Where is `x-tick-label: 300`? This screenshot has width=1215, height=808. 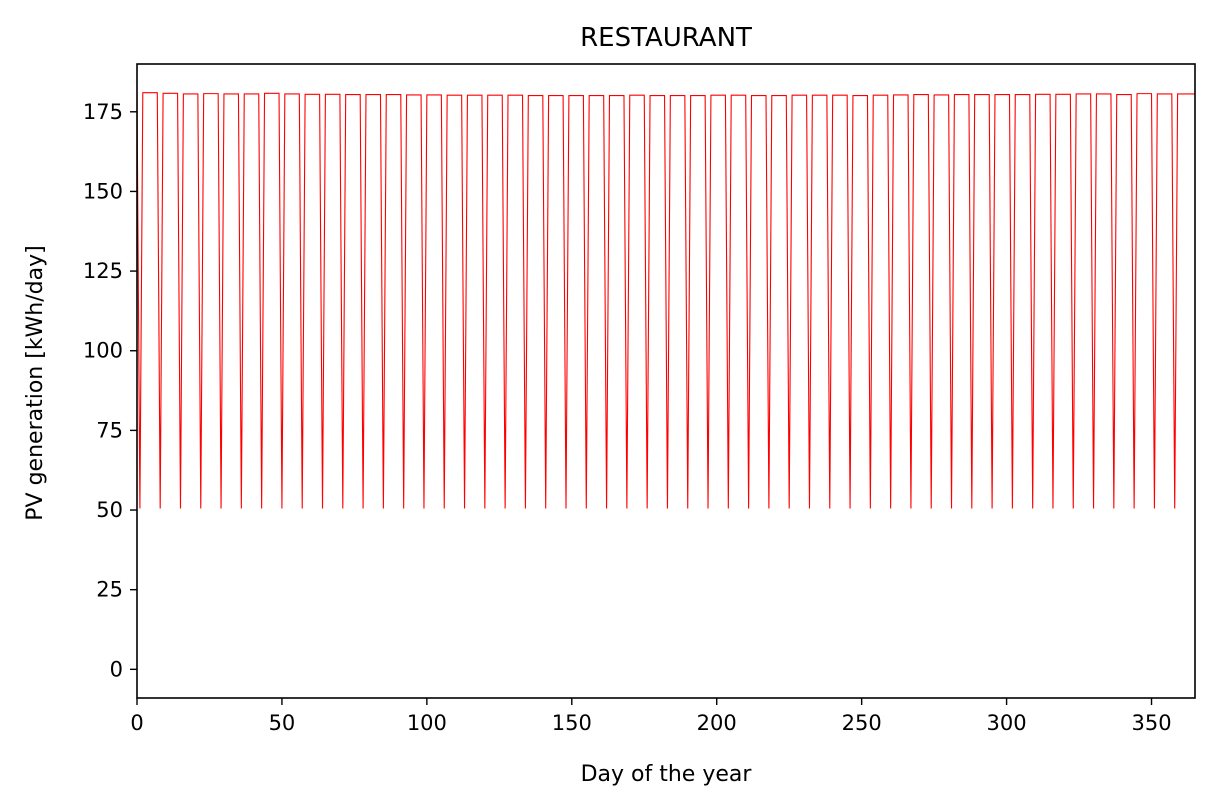
x-tick-label: 300 is located at coordinates (1007, 723).